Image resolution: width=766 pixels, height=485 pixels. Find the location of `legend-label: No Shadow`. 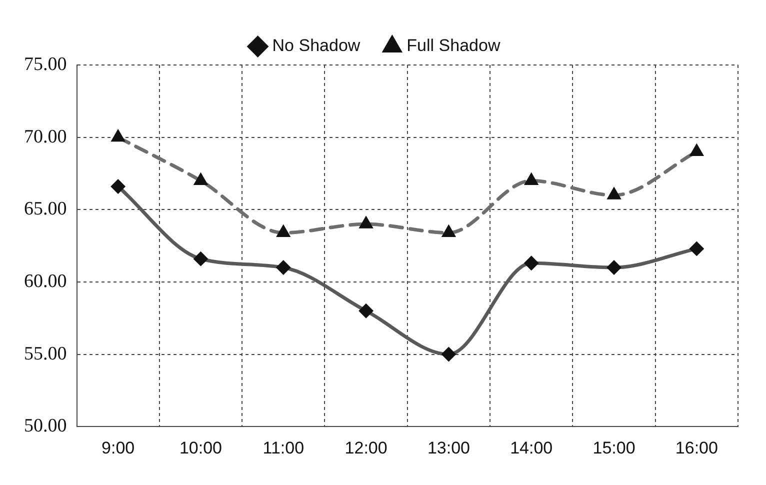

legend-label: No Shadow is located at coordinates (316, 46).